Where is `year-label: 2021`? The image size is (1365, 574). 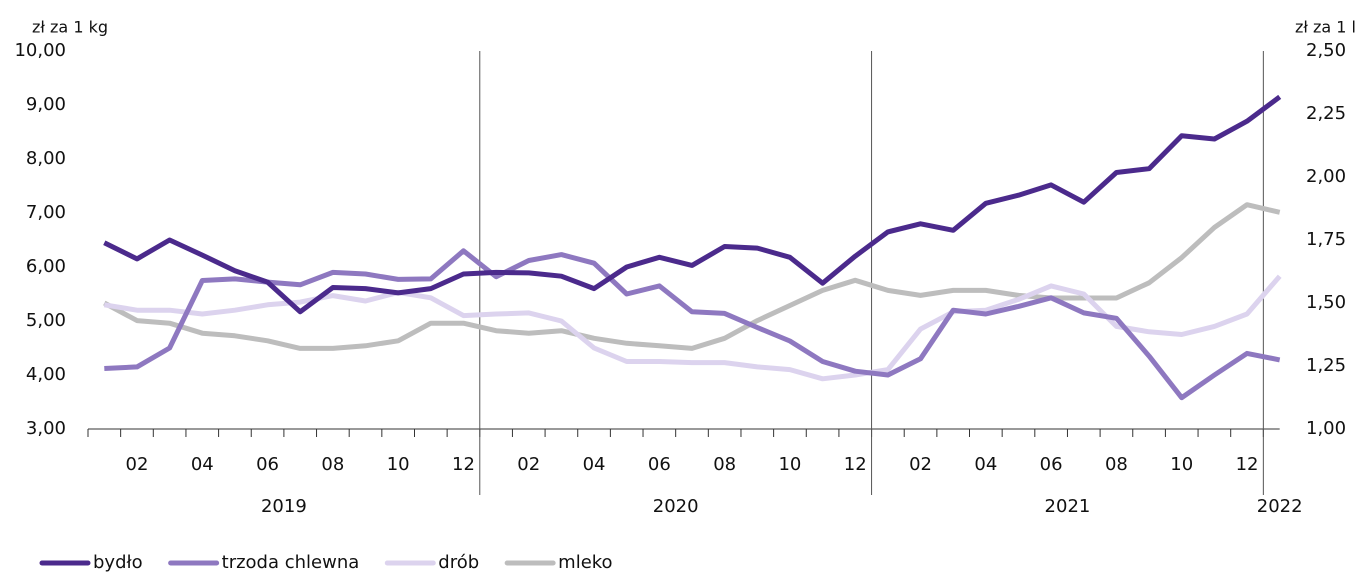
year-label: 2021 is located at coordinates (1068, 506).